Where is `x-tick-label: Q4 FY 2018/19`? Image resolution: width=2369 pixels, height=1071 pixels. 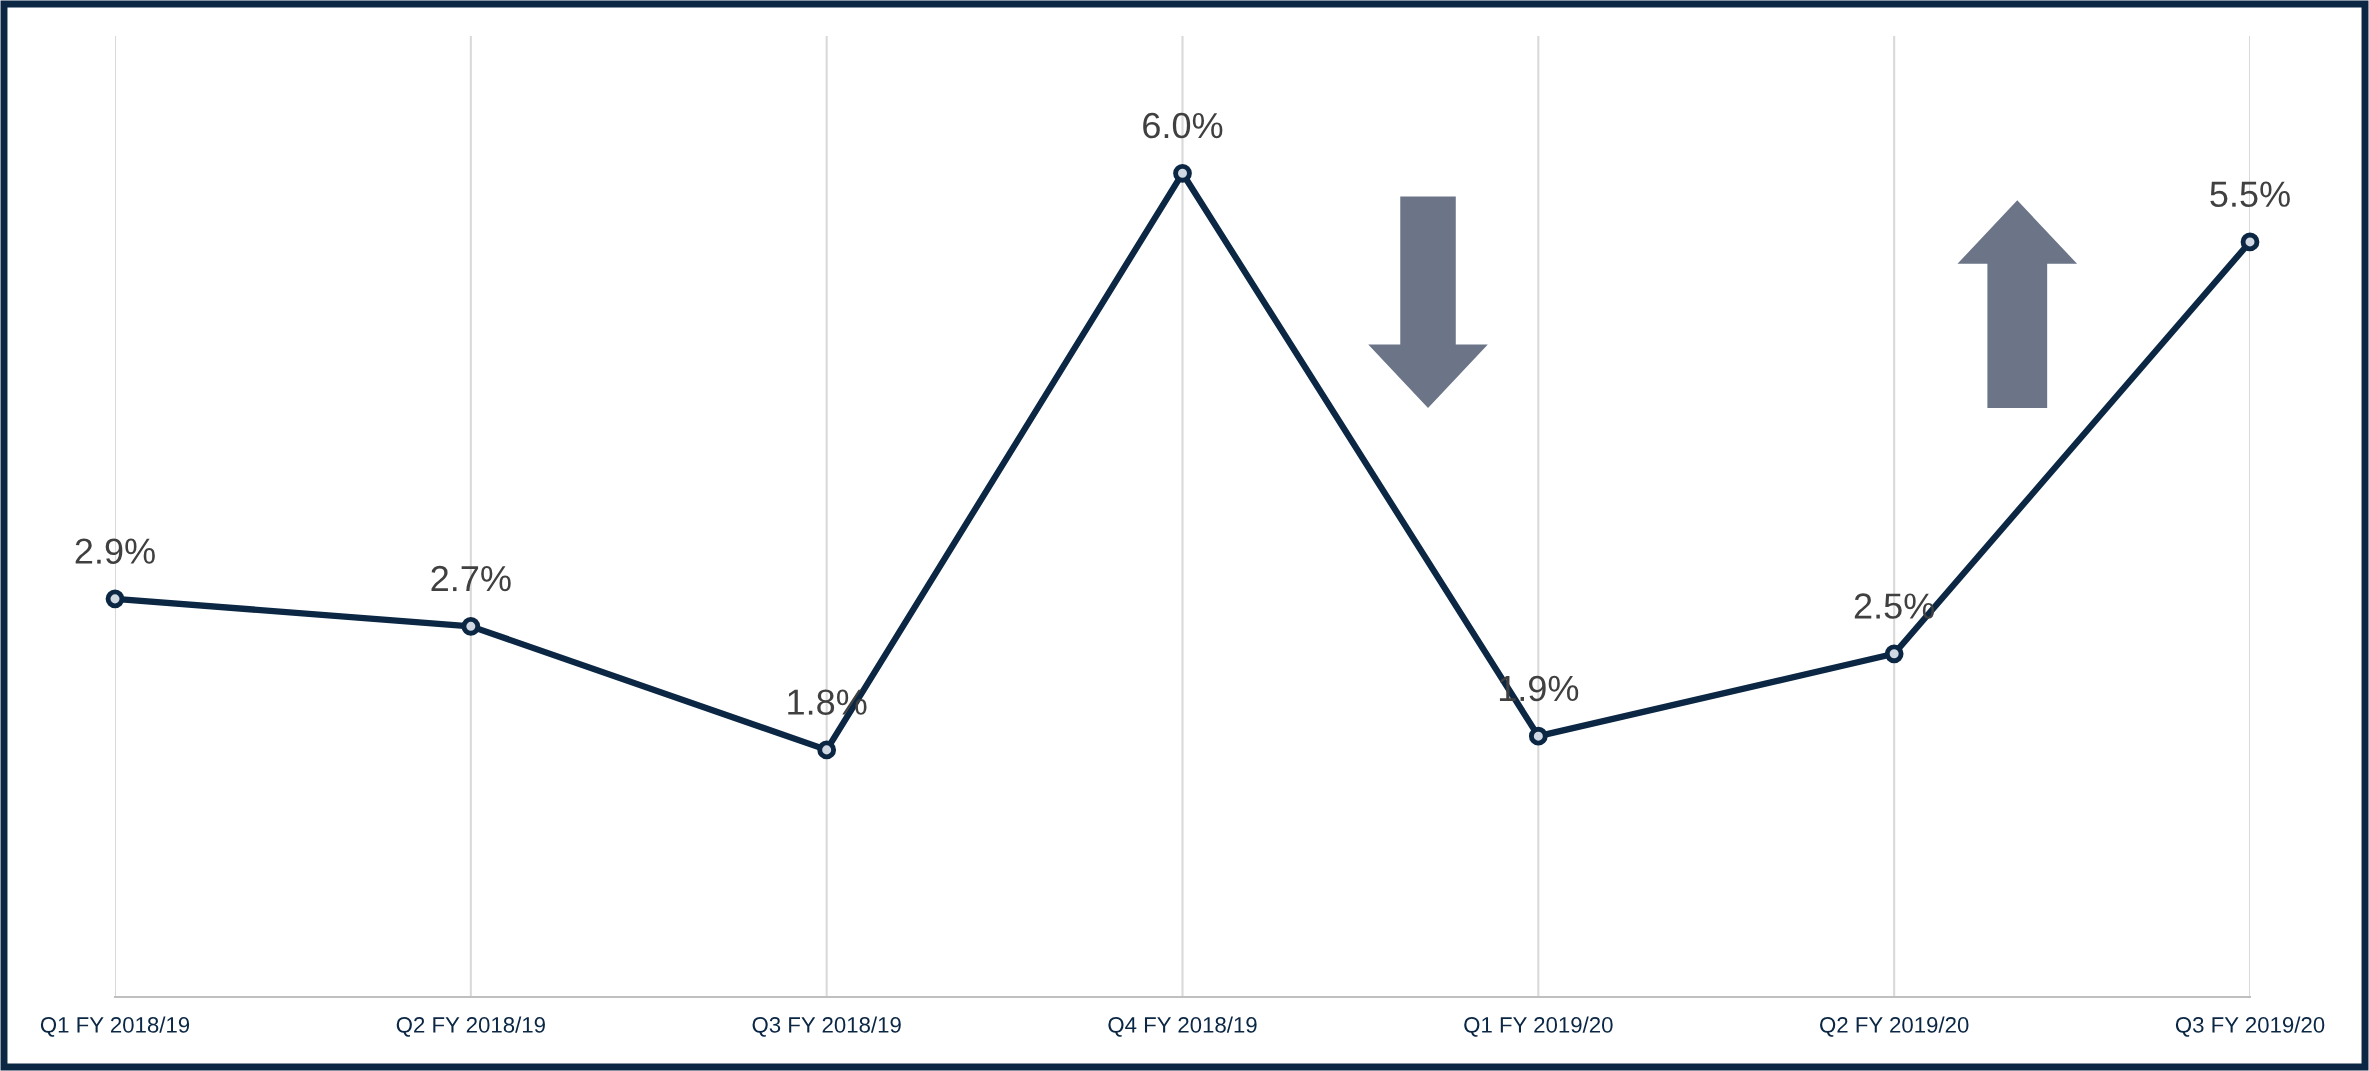
x-tick-label: Q4 FY 2018/19 is located at coordinates (1182, 1026).